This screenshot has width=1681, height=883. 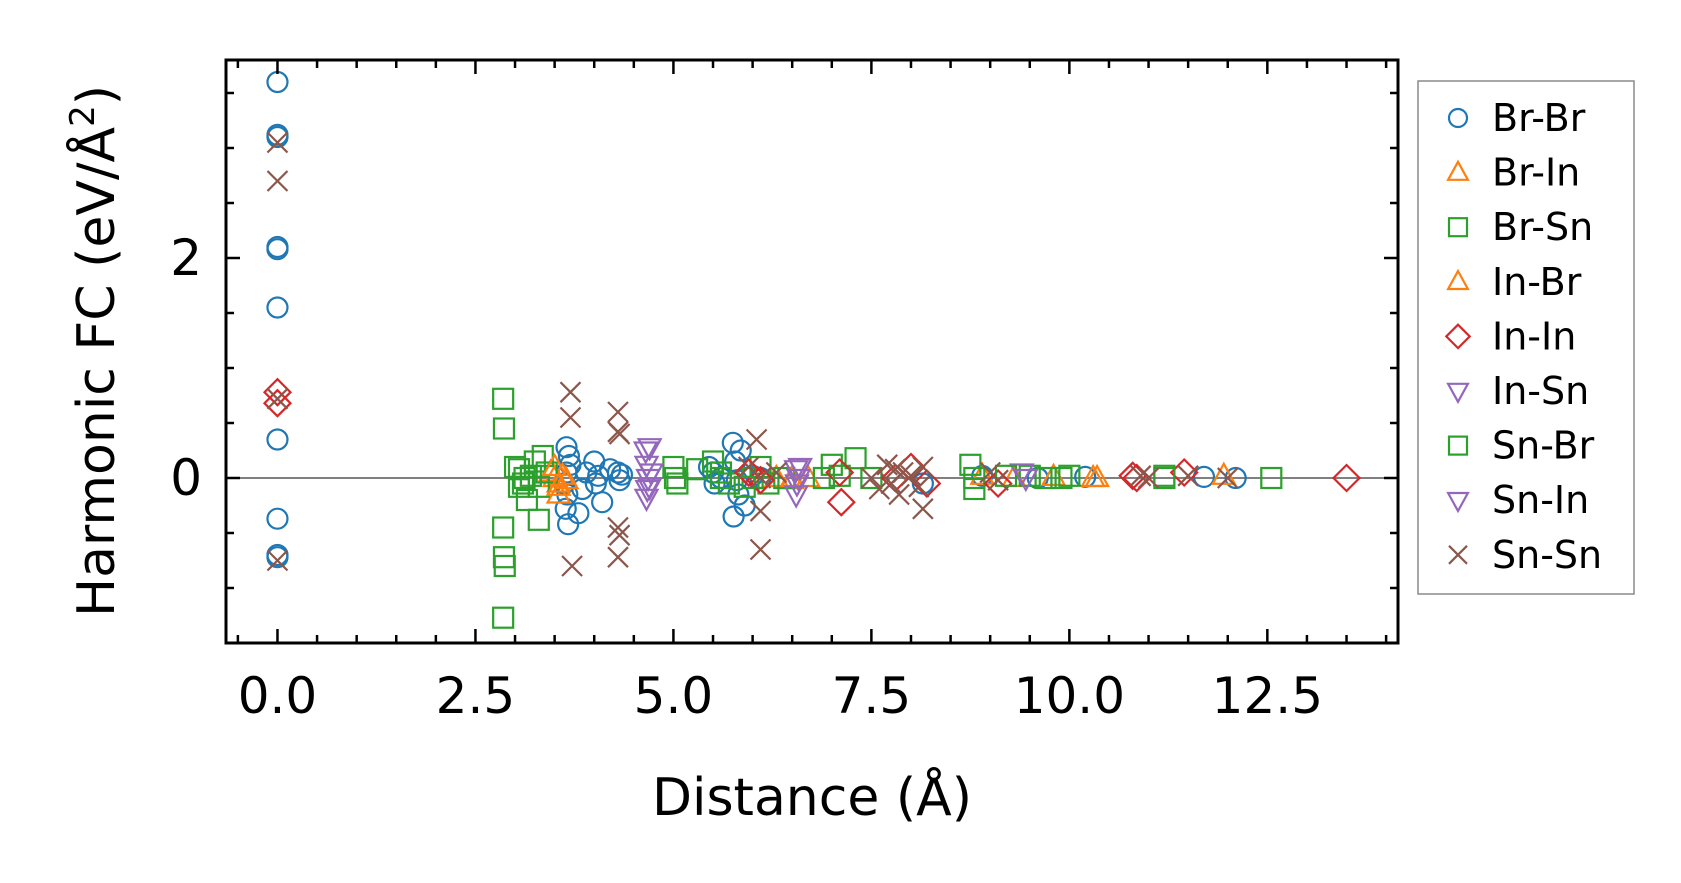 I want to click on legend-entry-in-in: In-In, so click(x=1510, y=336).